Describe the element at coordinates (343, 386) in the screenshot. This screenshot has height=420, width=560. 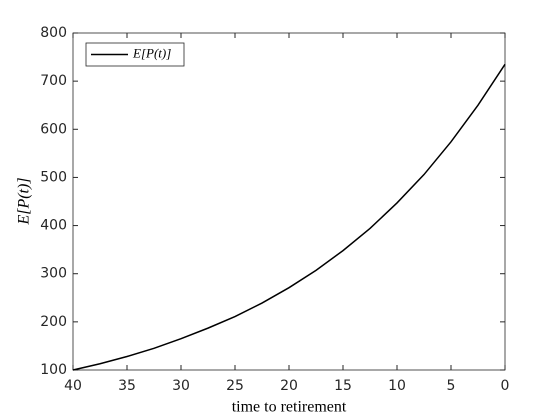
I see `x-tick-label: 15` at that location.